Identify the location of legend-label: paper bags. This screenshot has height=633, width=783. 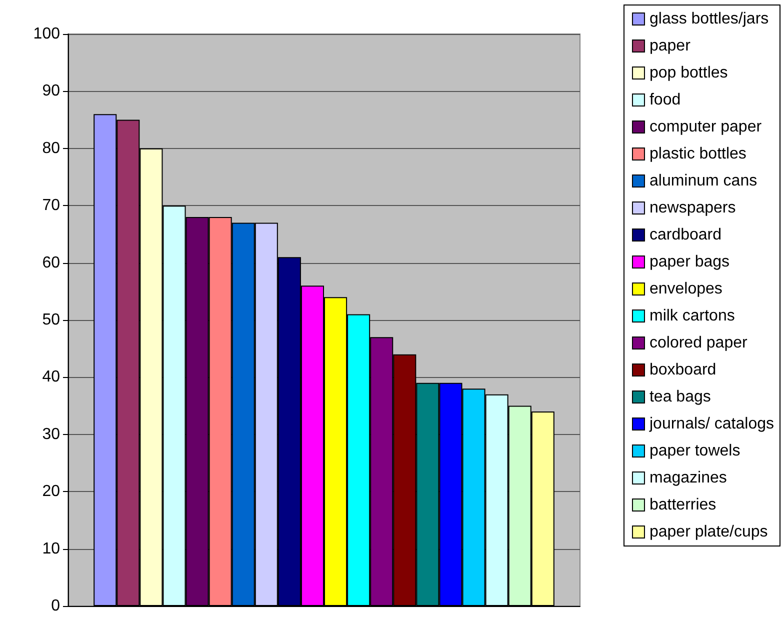
(689, 262).